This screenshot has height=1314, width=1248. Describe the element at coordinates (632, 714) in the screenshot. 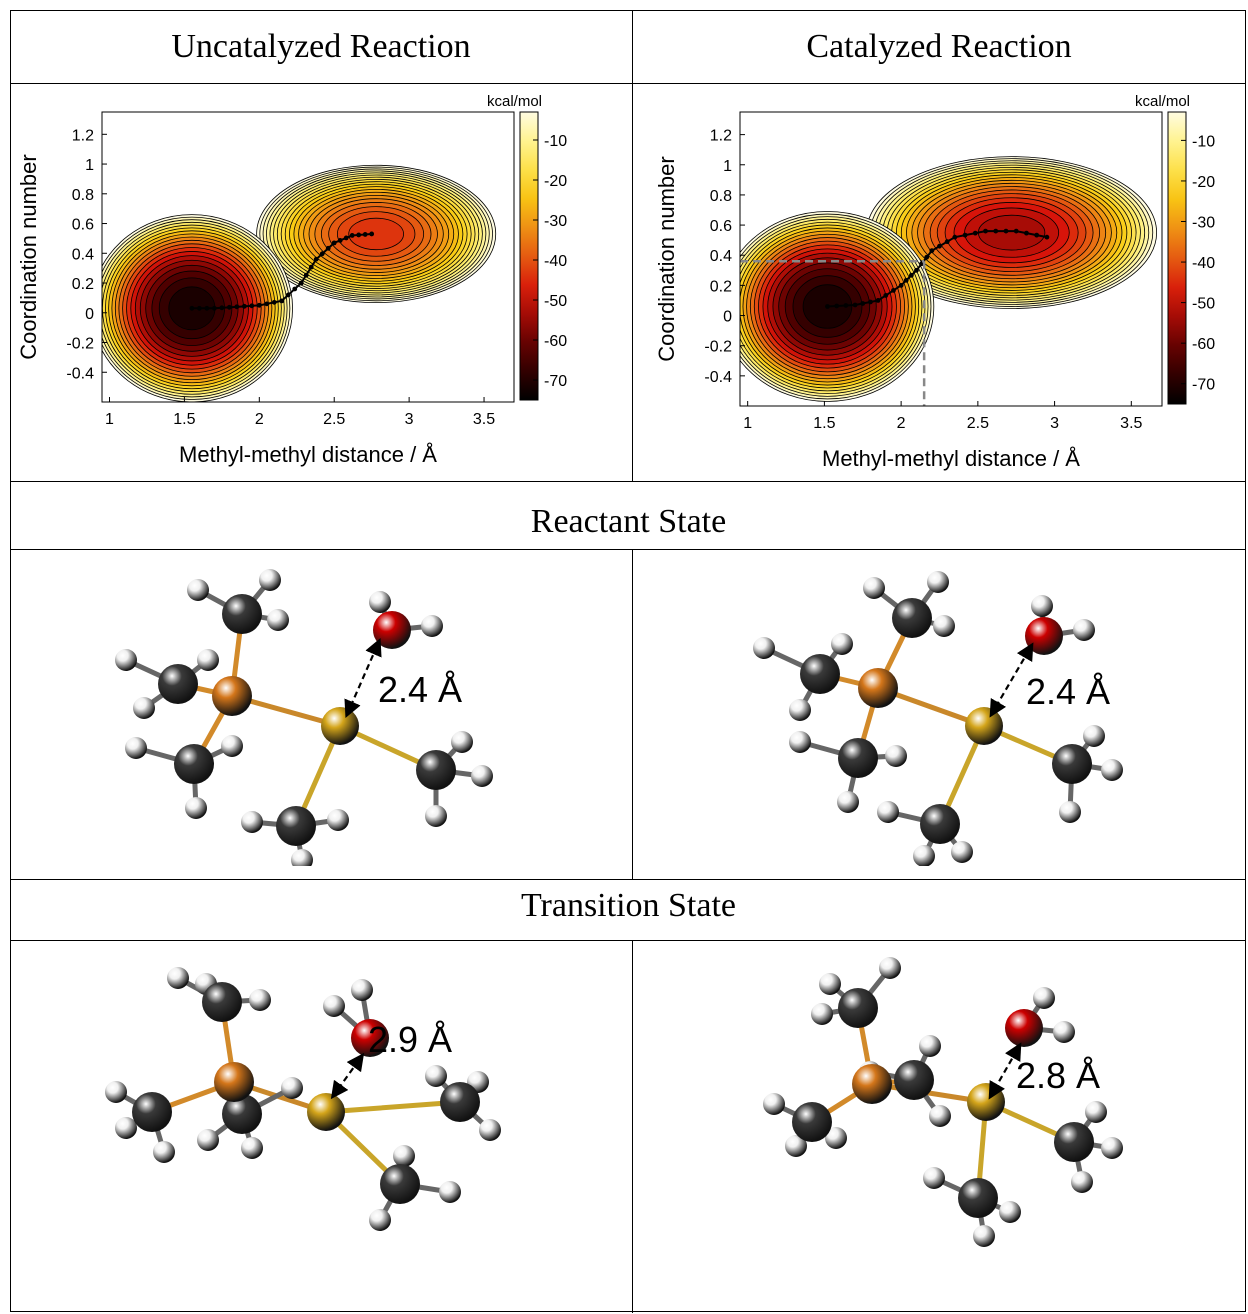

I see `column-divider` at that location.